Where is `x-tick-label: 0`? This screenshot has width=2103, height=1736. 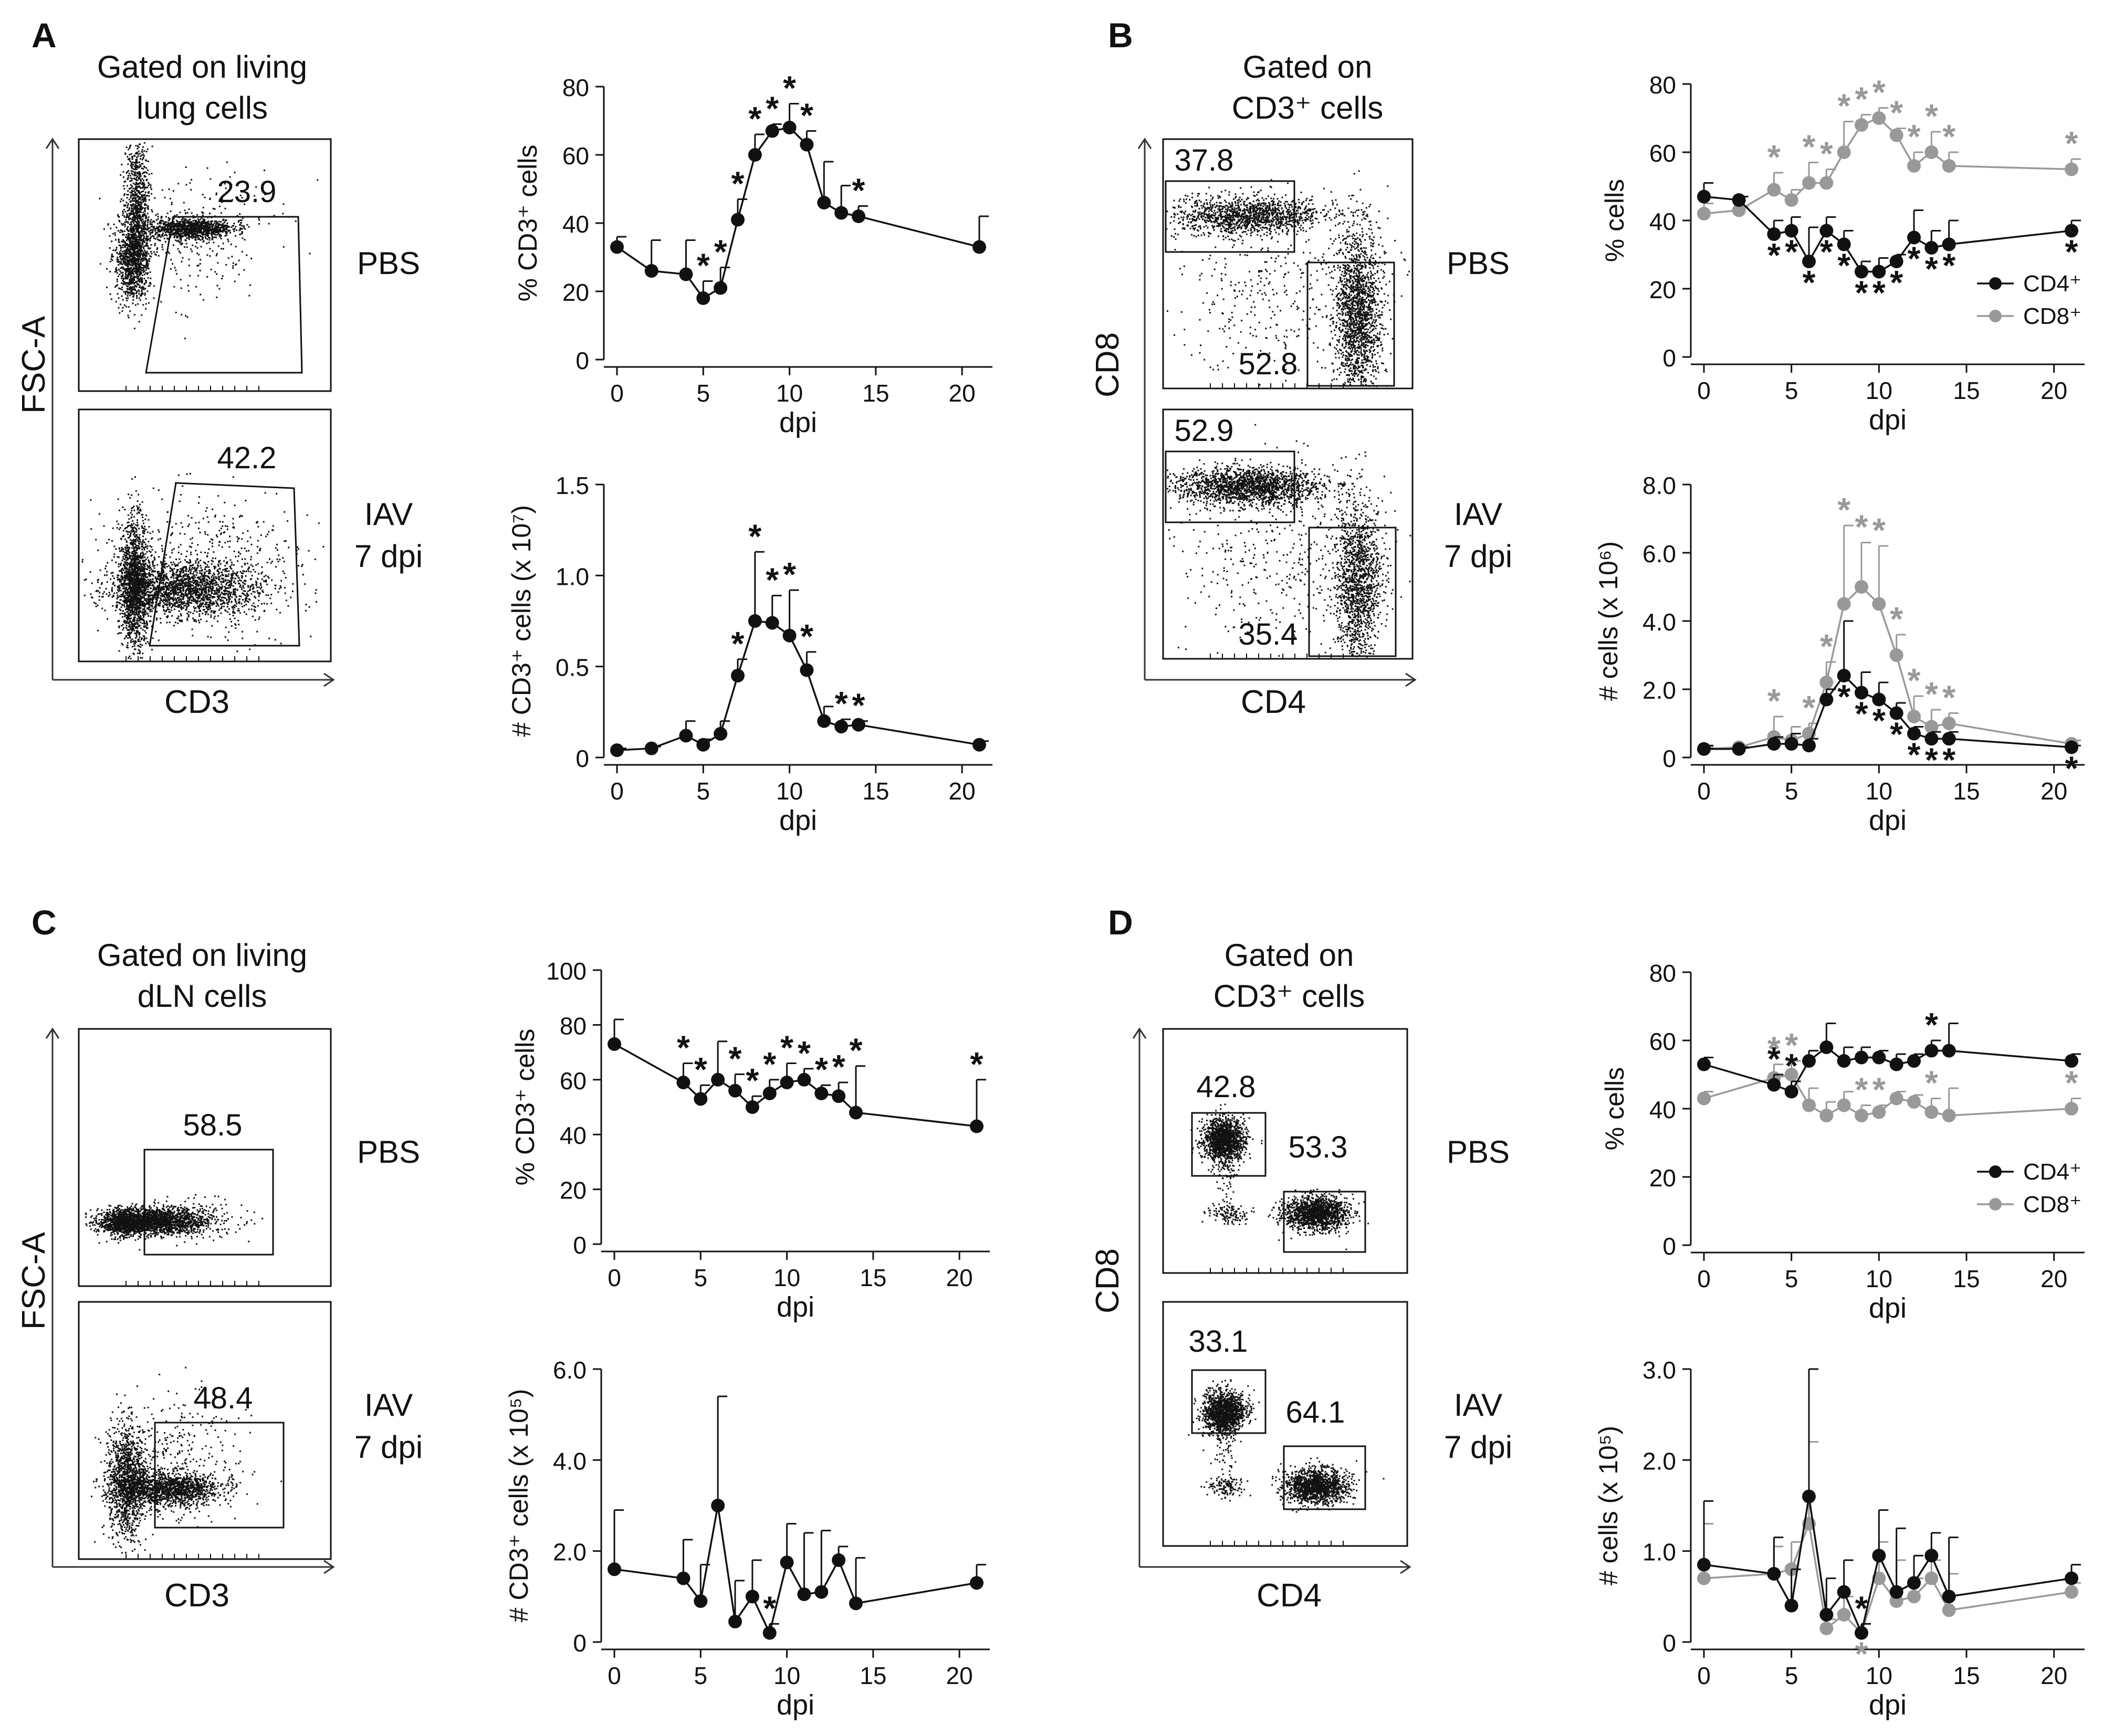 x-tick-label: 0 is located at coordinates (1704, 1278).